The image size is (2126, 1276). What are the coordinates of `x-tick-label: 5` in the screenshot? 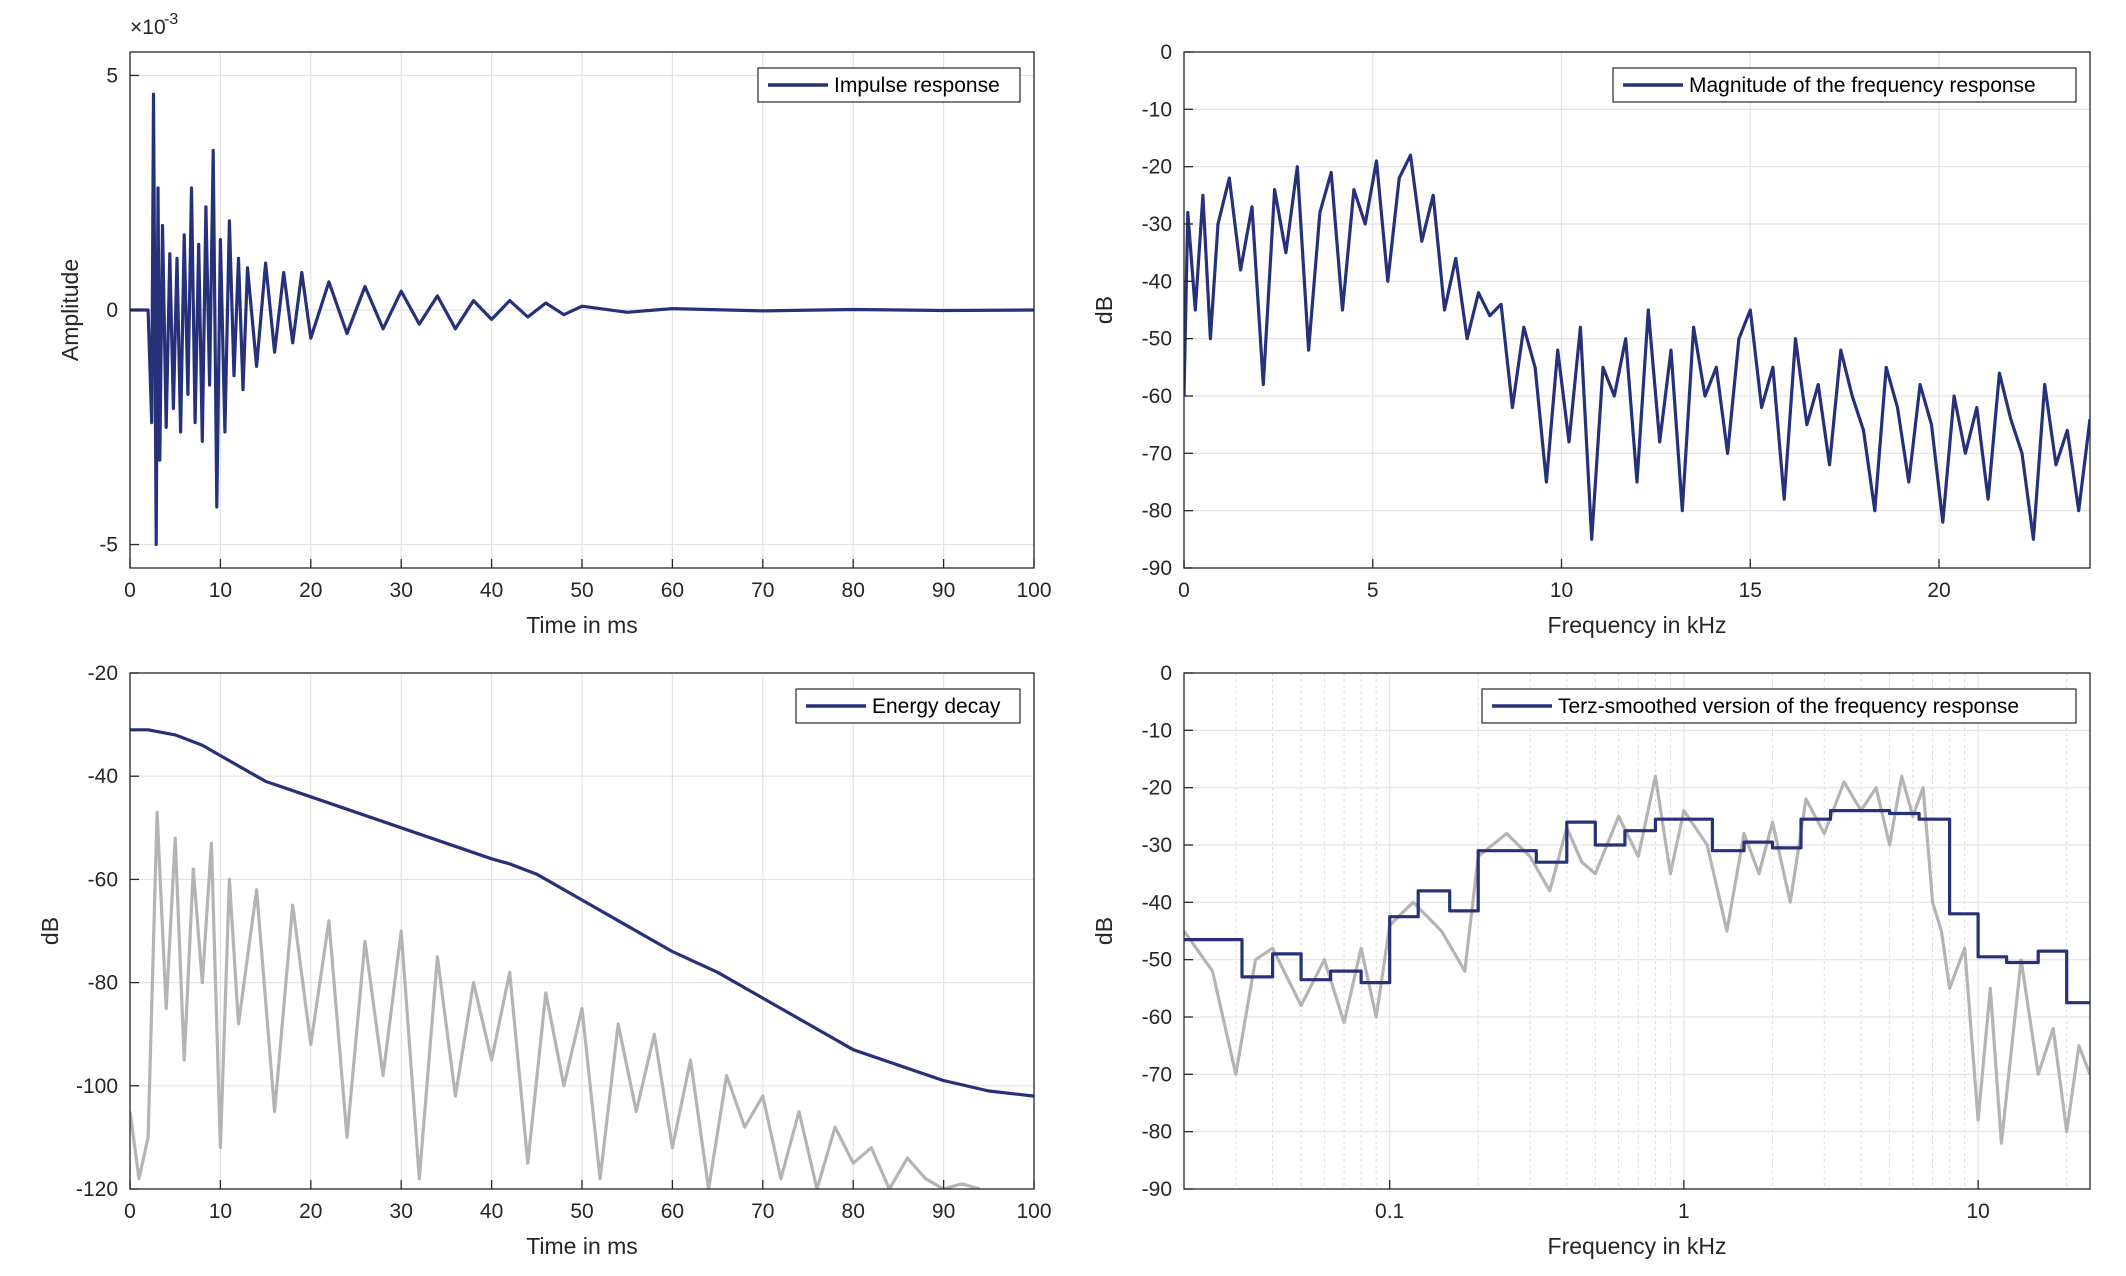 It's located at (1373, 590).